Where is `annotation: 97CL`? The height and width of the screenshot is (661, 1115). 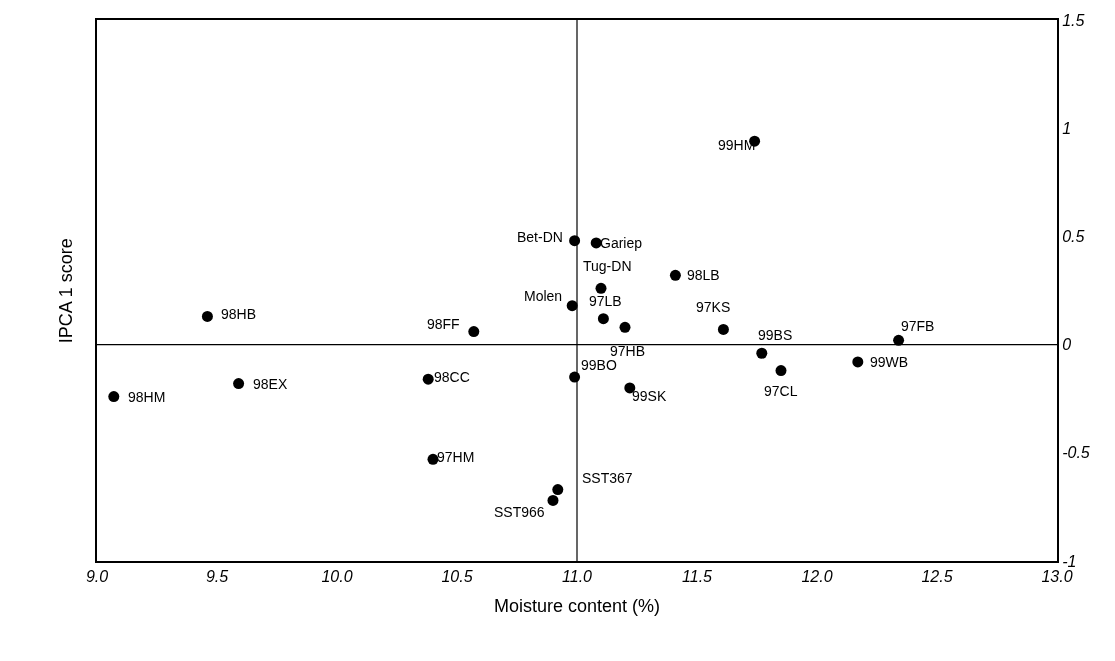 annotation: 97CL is located at coordinates (781, 391).